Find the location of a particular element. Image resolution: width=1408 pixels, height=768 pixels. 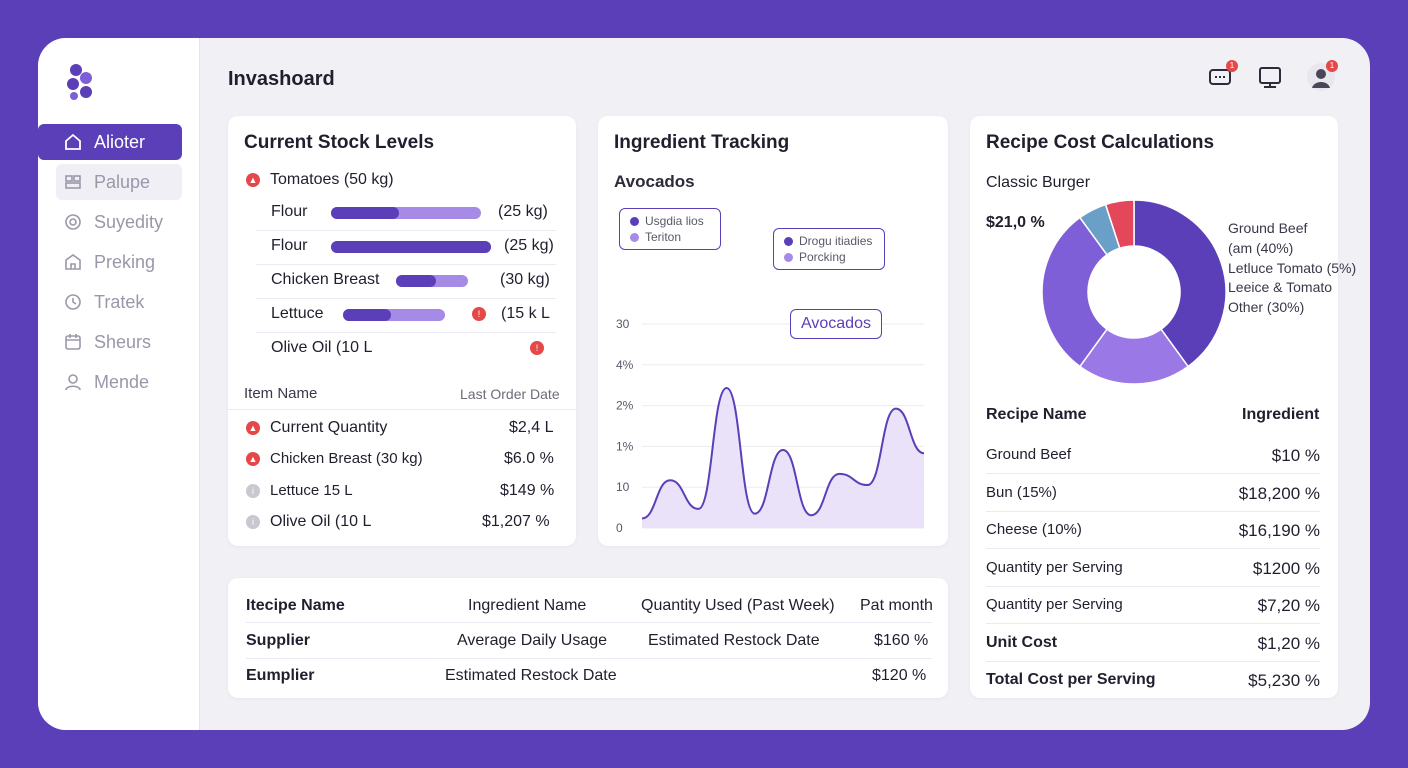

sidebar-item-tratek: Tratek is located at coordinates (119, 302).